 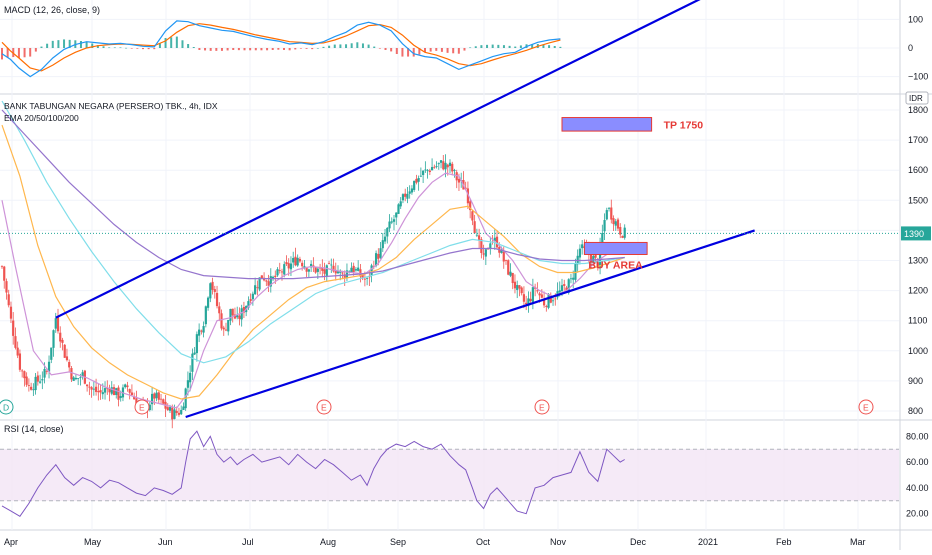 What do you see at coordinates (915, 411) in the screenshot?
I see `price-tick-label: 800` at bounding box center [915, 411].